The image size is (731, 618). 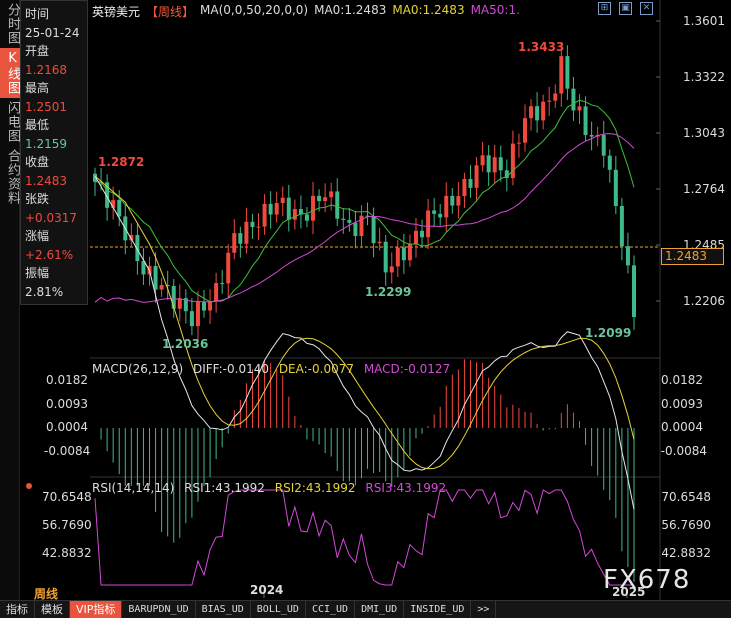 I want to click on current-price-tag: 1.2483, so click(x=692, y=256).